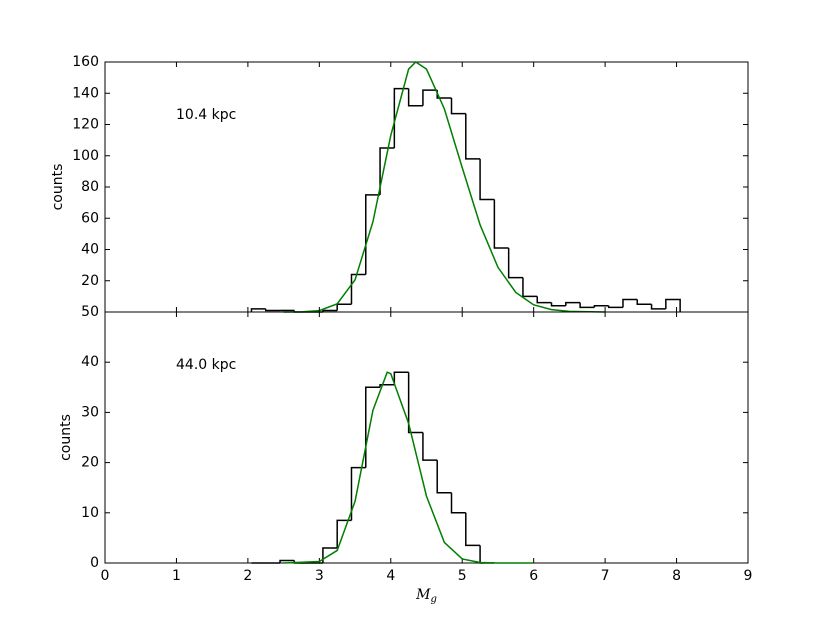 This screenshot has height=626, width=830. I want to click on y-tick-label: 0, so click(94, 563).